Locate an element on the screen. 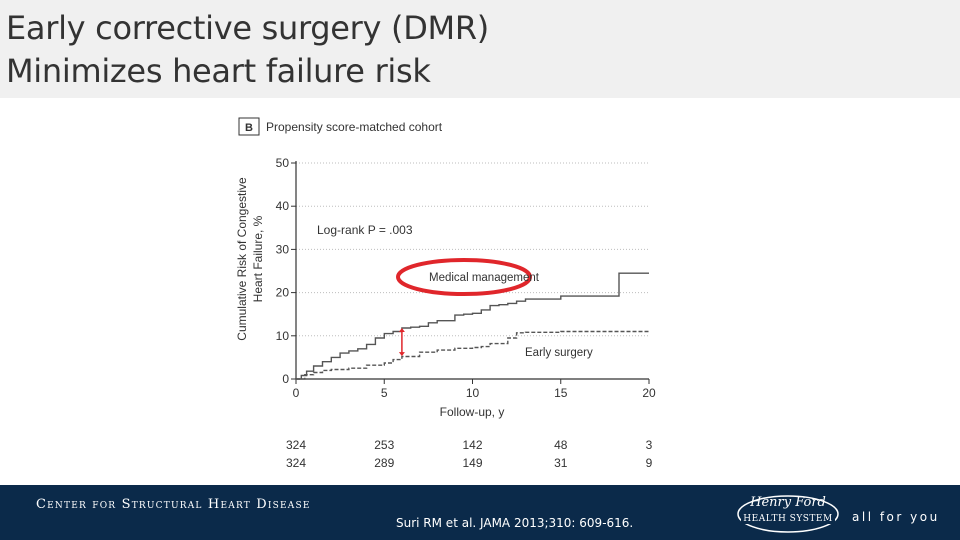 The image size is (960, 540). risk-table-cell: 31 is located at coordinates (561, 463).